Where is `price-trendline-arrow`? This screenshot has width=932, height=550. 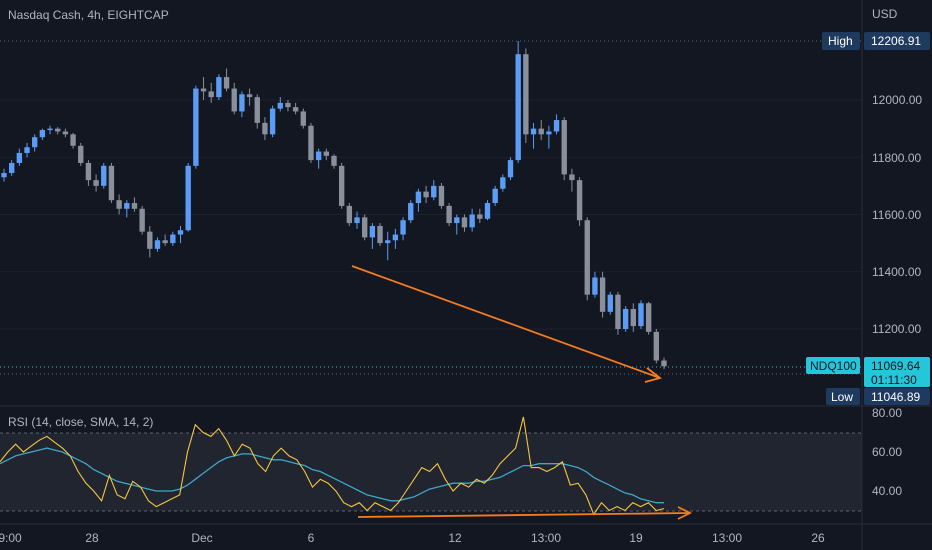 price-trendline-arrow is located at coordinates (506, 324).